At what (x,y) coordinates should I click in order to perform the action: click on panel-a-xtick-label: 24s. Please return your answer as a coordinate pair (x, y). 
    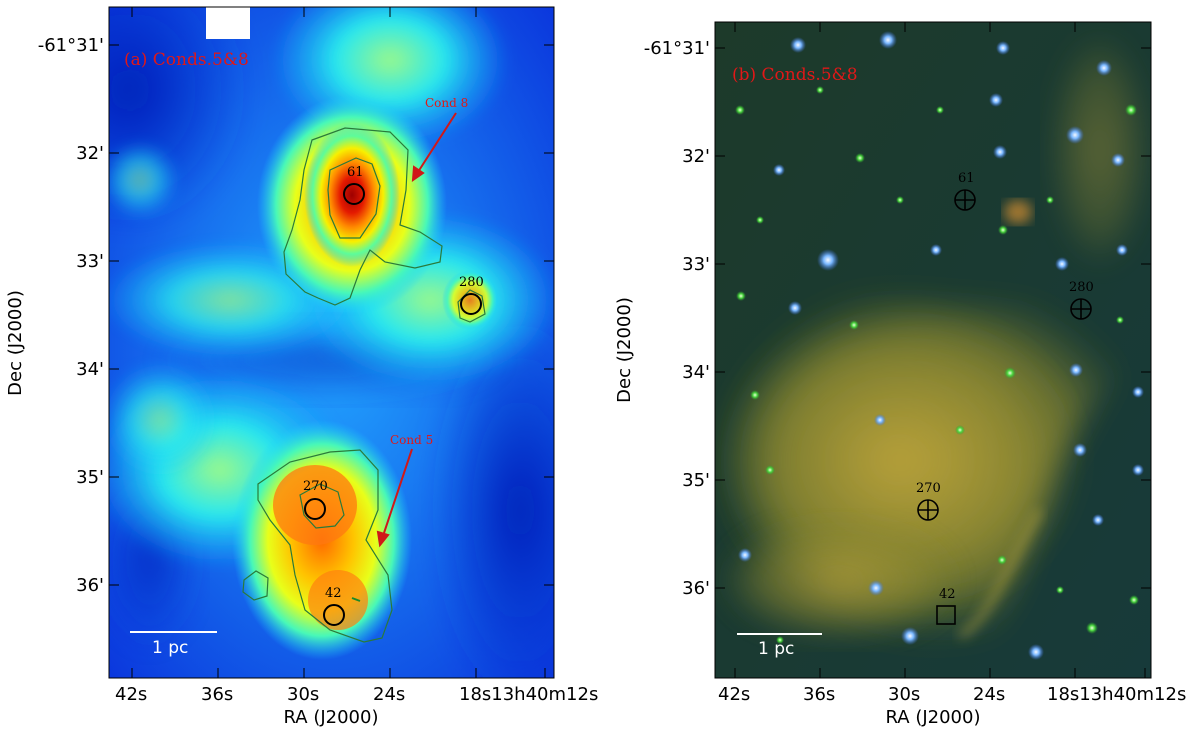
    Looking at the image, I should click on (389, 694).